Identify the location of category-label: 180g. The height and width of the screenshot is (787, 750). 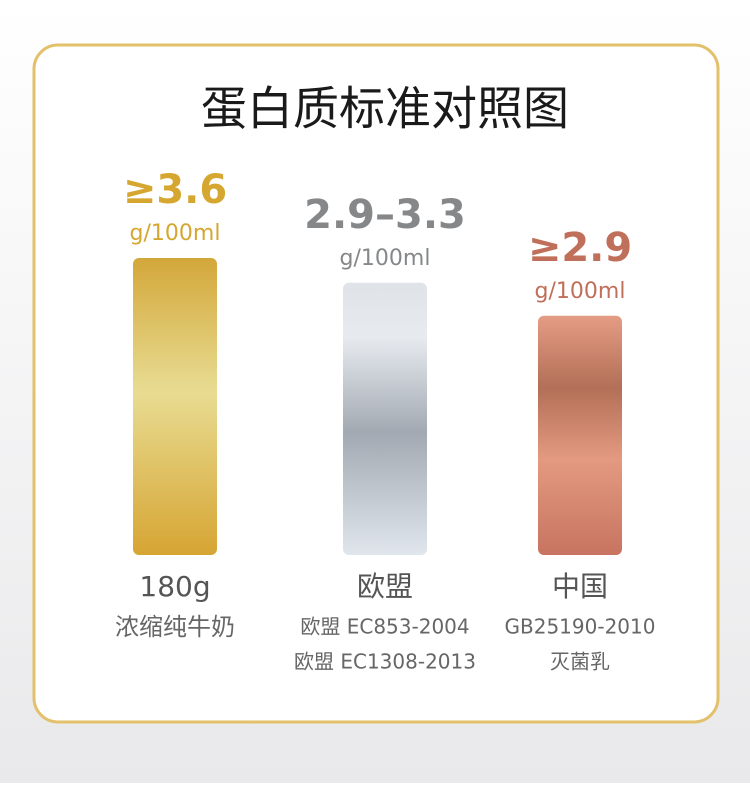
(174, 586).